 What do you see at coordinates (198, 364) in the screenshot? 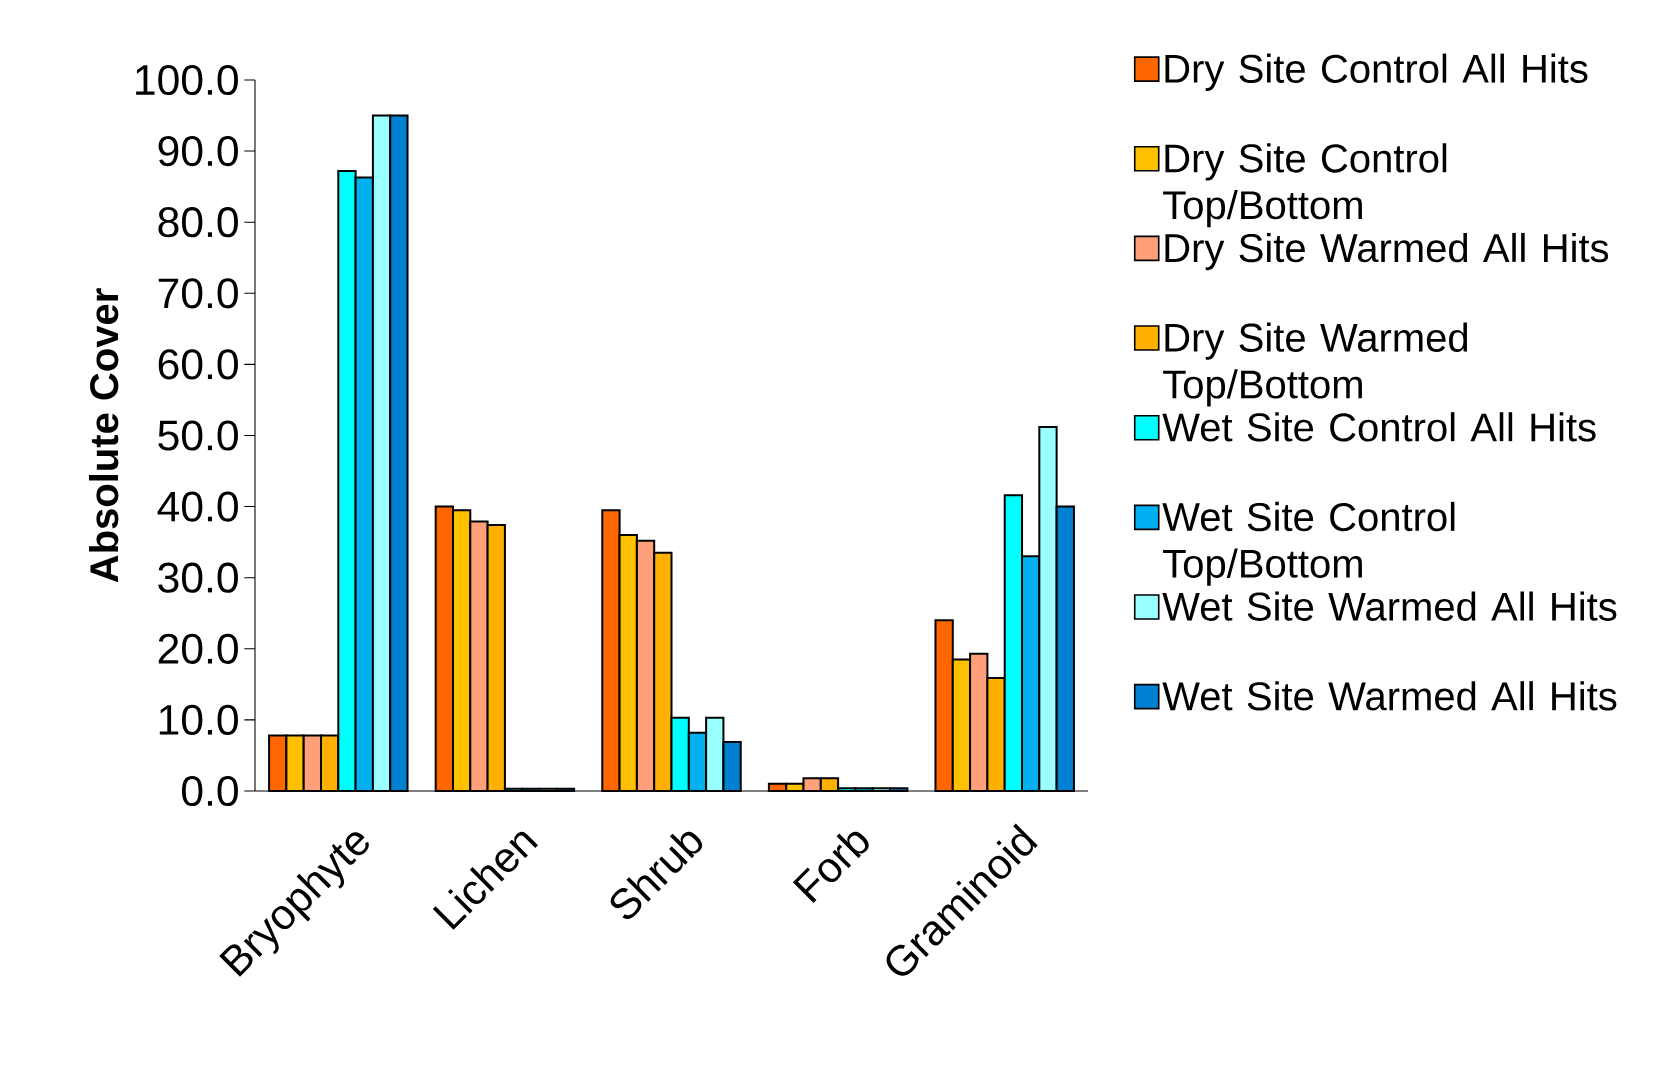
I see `y-tick-label: 60.0` at bounding box center [198, 364].